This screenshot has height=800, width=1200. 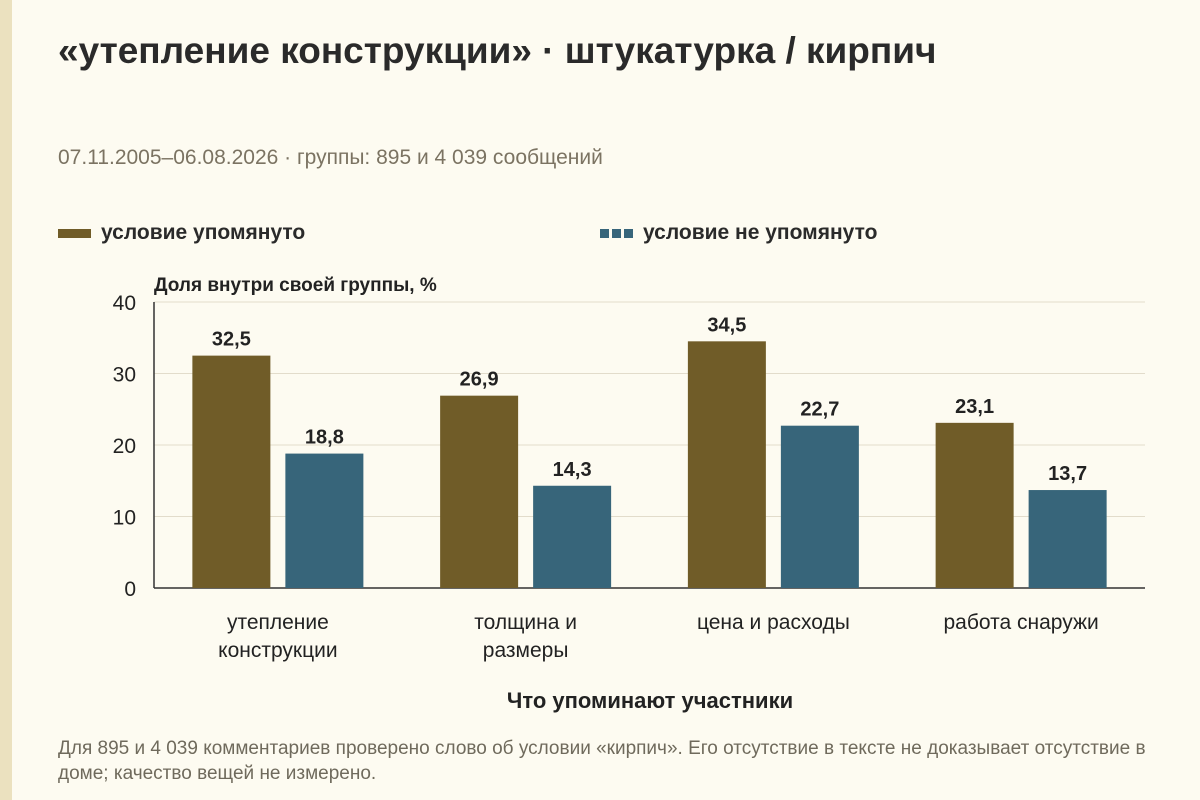 I want to click on data-label: 14,3, so click(x=572, y=470).